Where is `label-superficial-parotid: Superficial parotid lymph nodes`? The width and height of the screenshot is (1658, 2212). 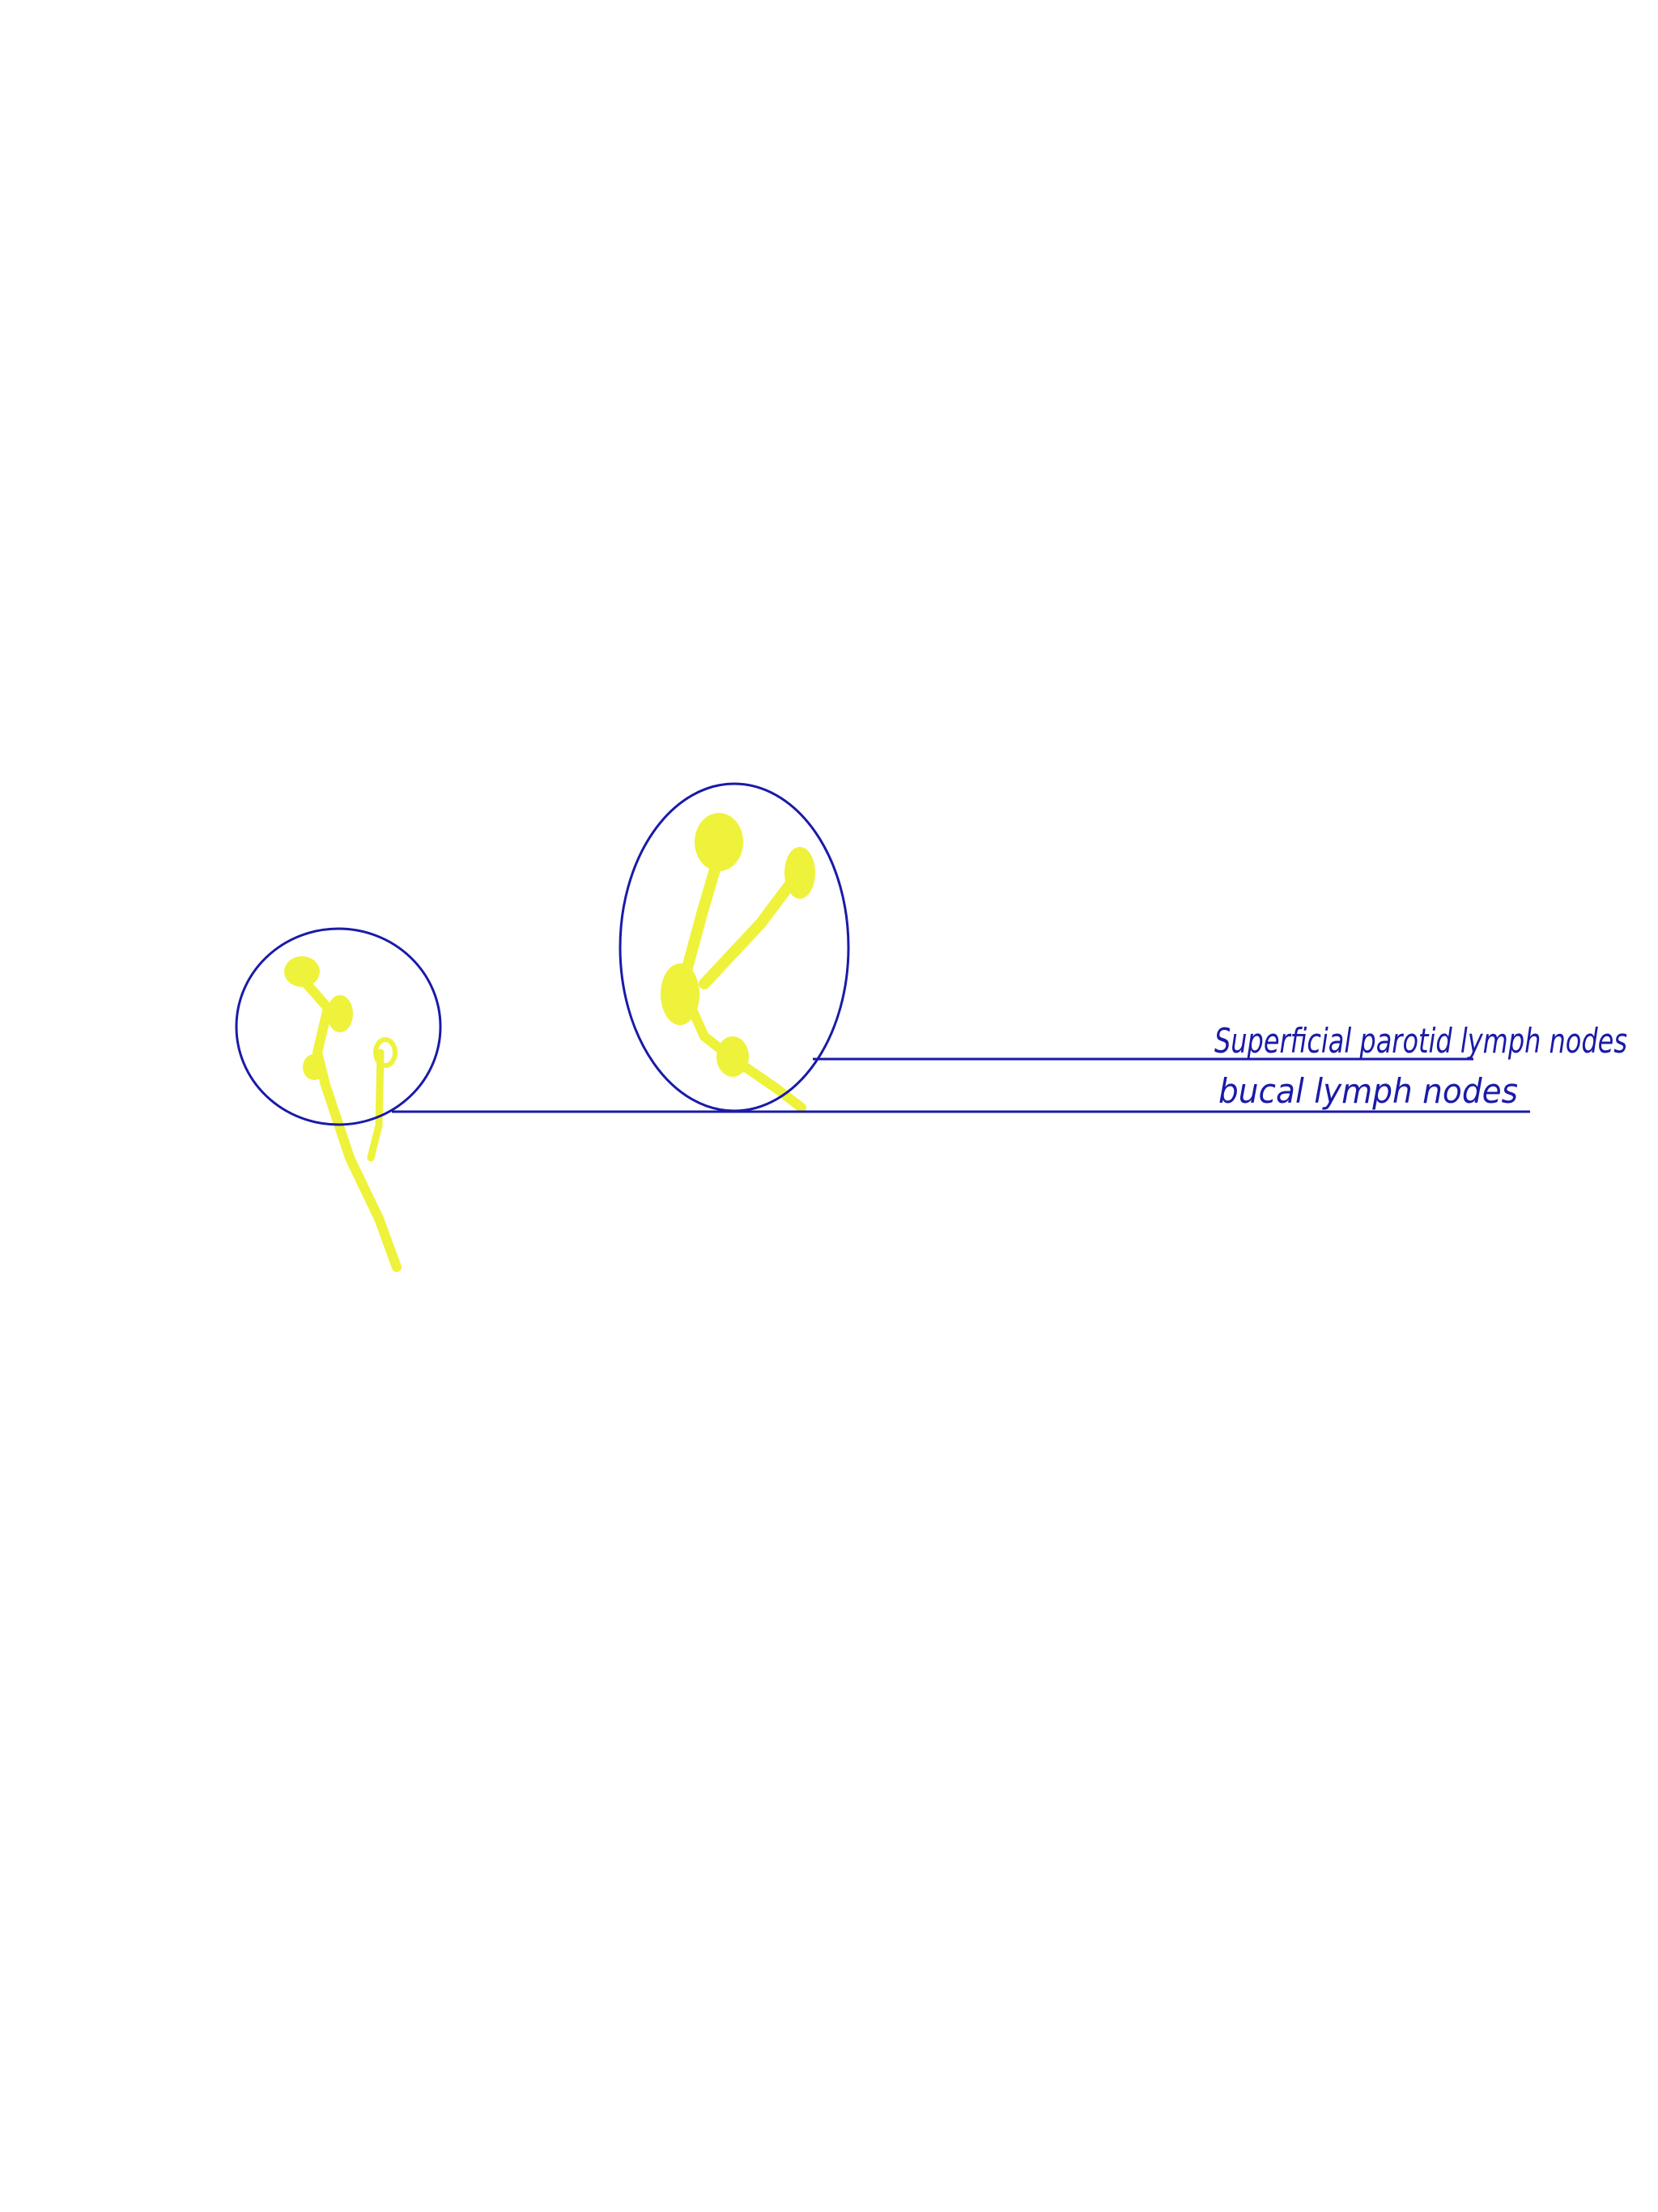 label-superficial-parotid: Superficial parotid lymph nodes is located at coordinates (1420, 1041).